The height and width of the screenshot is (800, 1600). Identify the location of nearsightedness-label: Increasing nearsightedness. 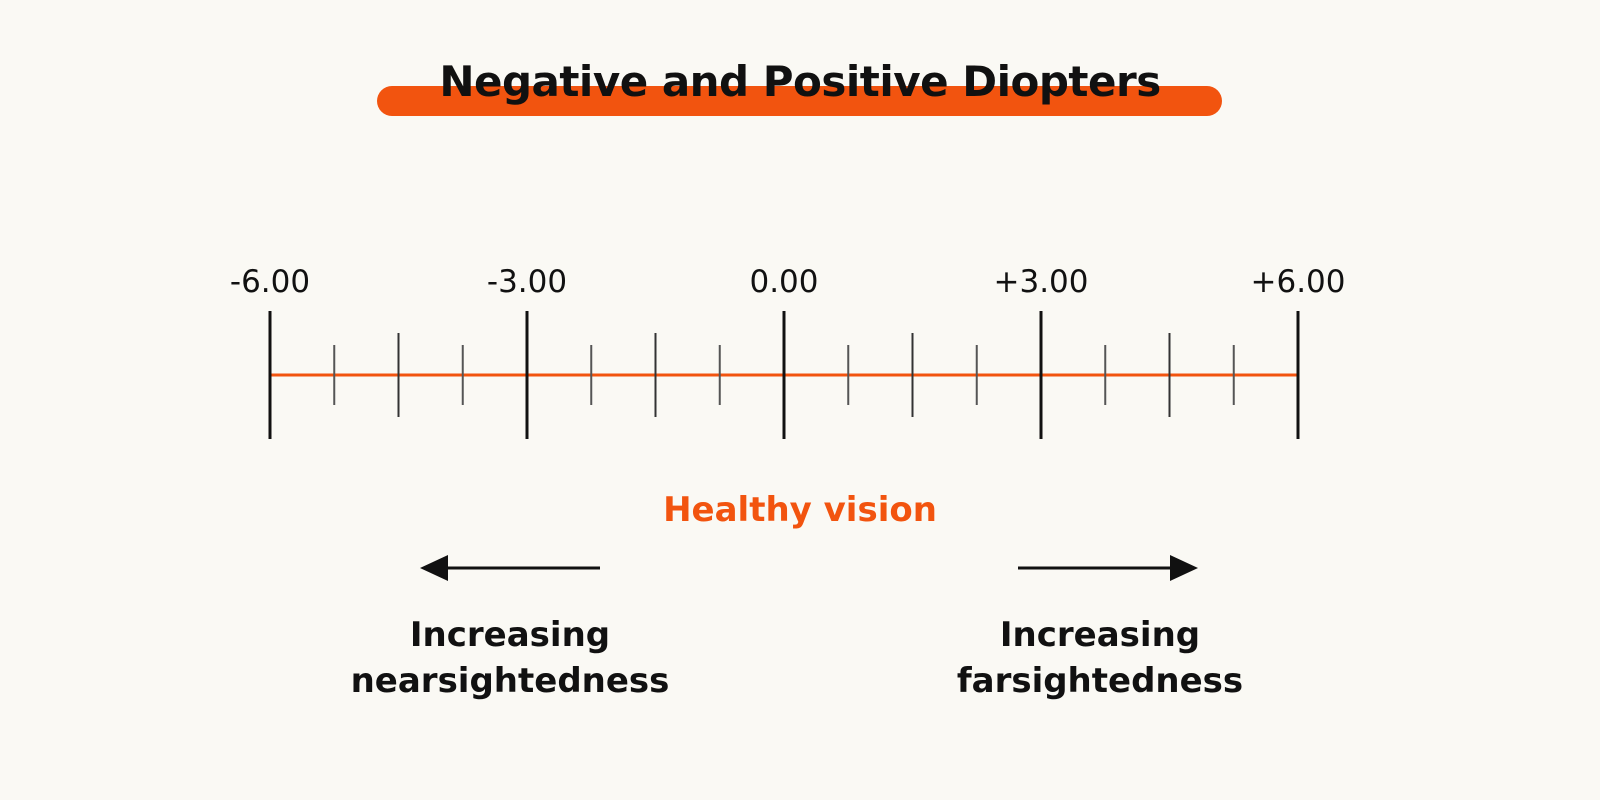
(510, 658).